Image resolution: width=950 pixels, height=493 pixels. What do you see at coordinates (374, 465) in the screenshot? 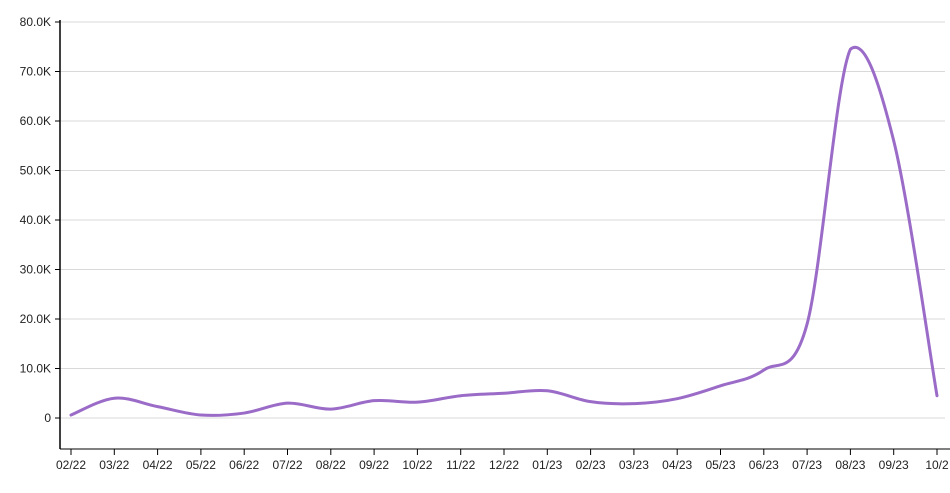
I see `x-tick-label: 09/22` at bounding box center [374, 465].